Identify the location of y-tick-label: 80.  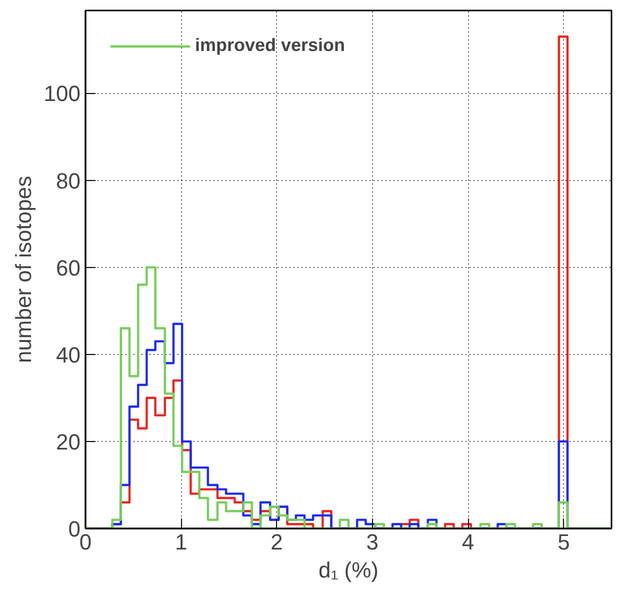
(68, 181).